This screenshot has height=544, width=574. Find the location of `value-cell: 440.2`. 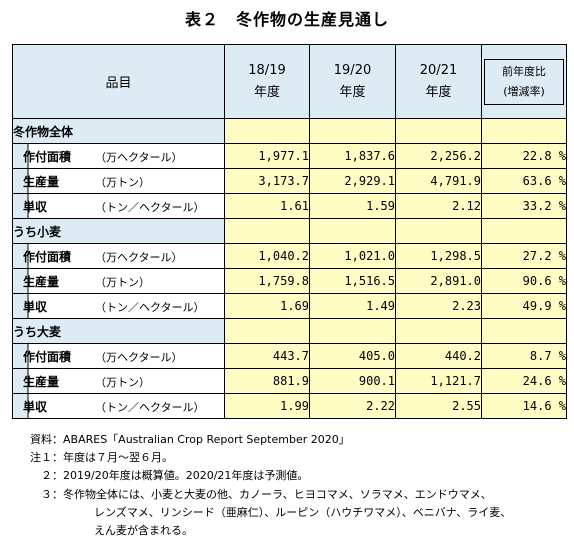

value-cell: 440.2 is located at coordinates (438, 356).